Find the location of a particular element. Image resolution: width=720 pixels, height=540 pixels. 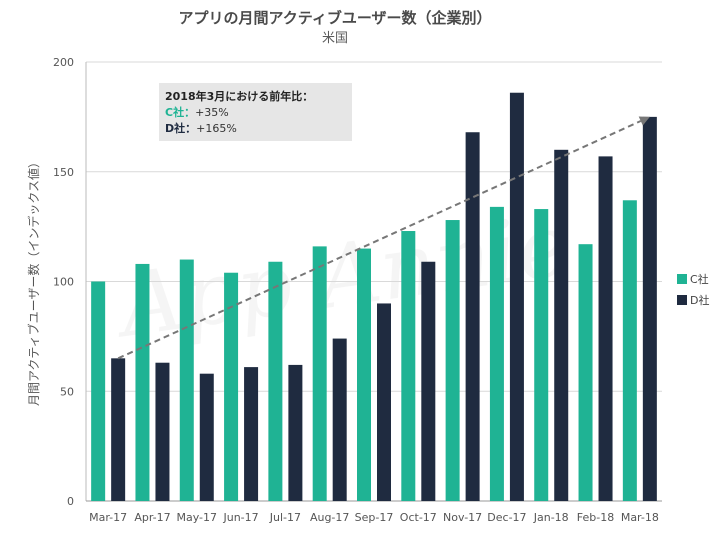

annotation-line-c: C社：+35% is located at coordinates (197, 112).